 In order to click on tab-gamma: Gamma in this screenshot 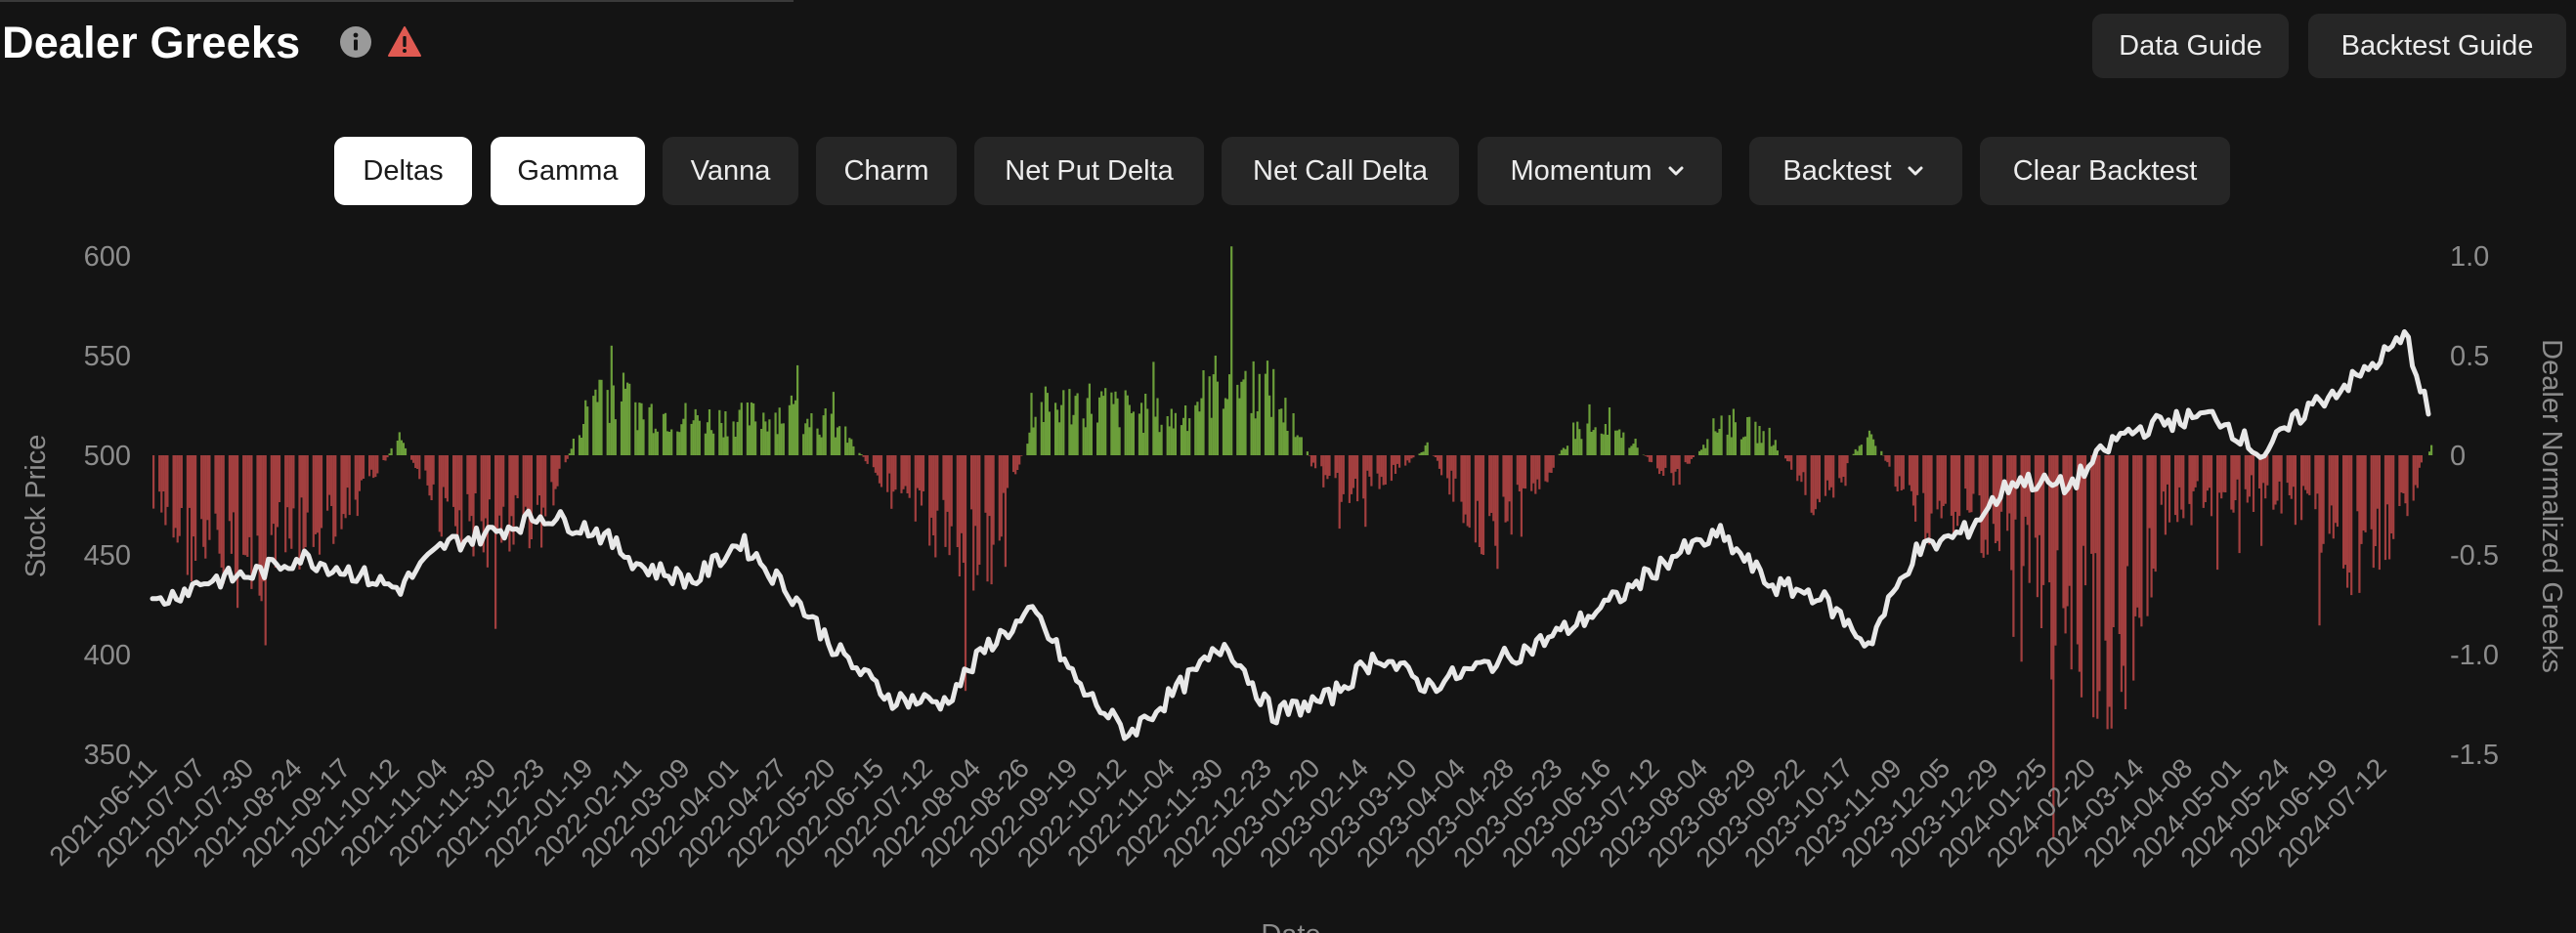, I will do `click(568, 171)`.